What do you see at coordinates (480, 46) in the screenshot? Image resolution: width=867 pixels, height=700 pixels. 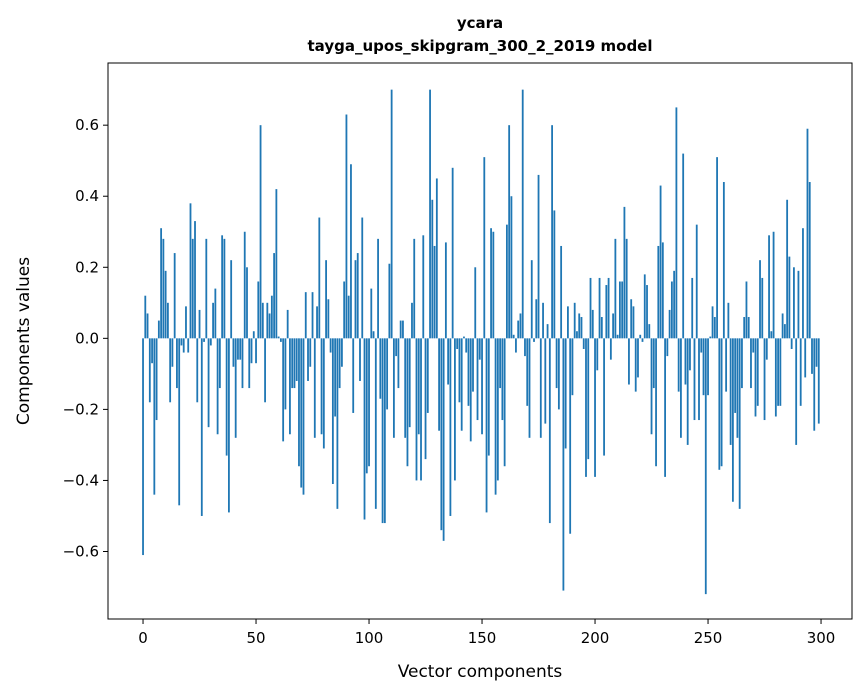 I see `chart-subtitle: tayga_upos_skipgram_300_2_2019 model` at bounding box center [480, 46].